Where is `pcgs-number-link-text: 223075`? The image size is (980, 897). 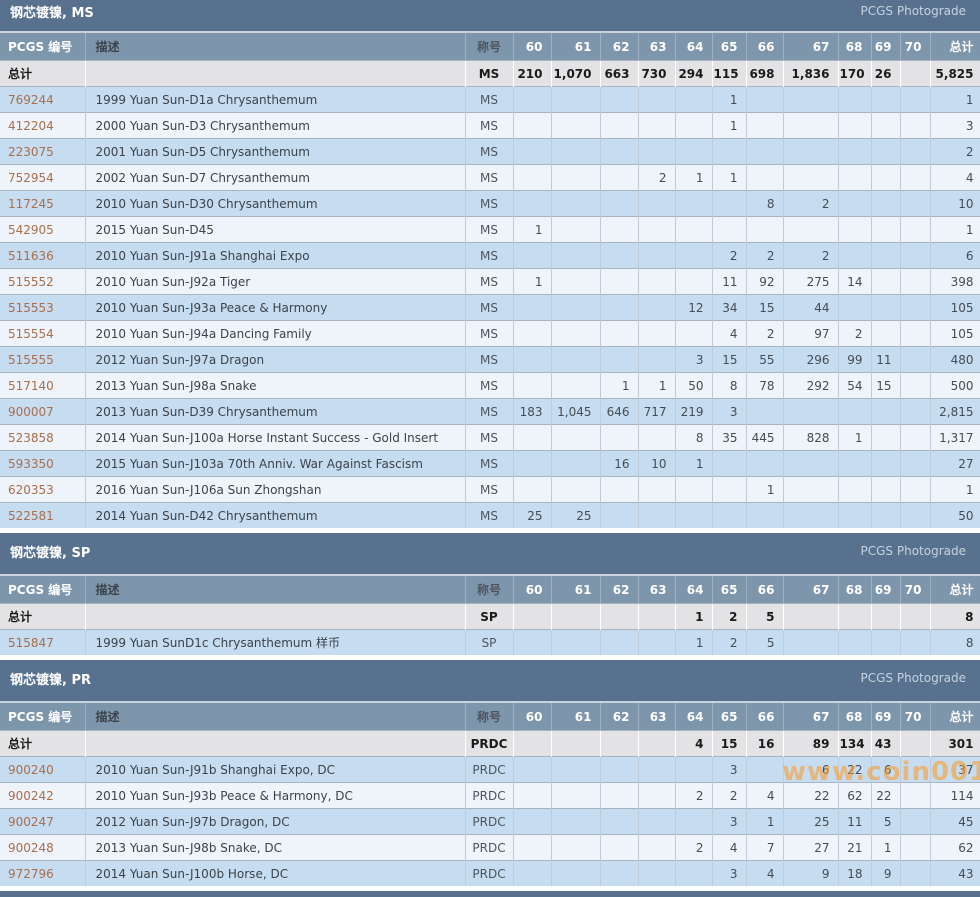
pcgs-number-link-text: 223075 is located at coordinates (31, 151).